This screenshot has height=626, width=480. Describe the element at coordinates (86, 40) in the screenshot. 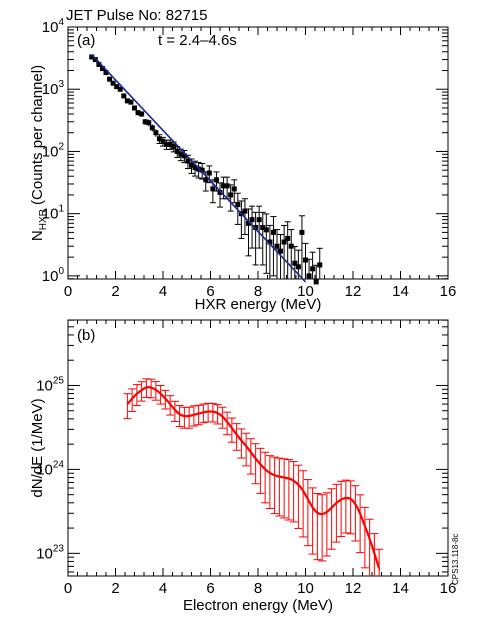

I see `panel-a-label: (a)` at that location.